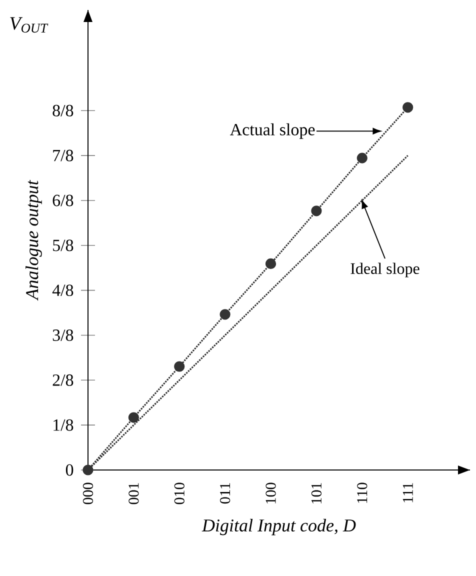 The width and height of the screenshot is (476, 576). What do you see at coordinates (63, 380) in the screenshot?
I see `y-tick-label: 2/8` at bounding box center [63, 380].